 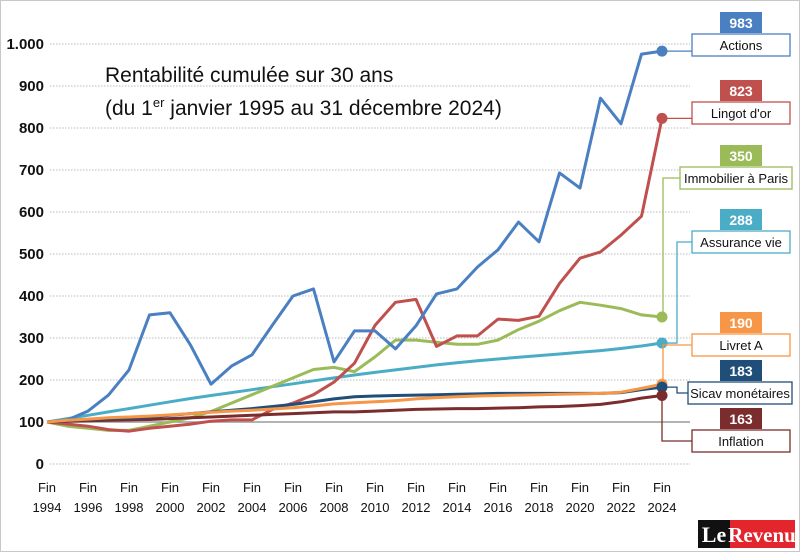 I want to click on x-tick-label-bottom: 2000, so click(x=170, y=507).